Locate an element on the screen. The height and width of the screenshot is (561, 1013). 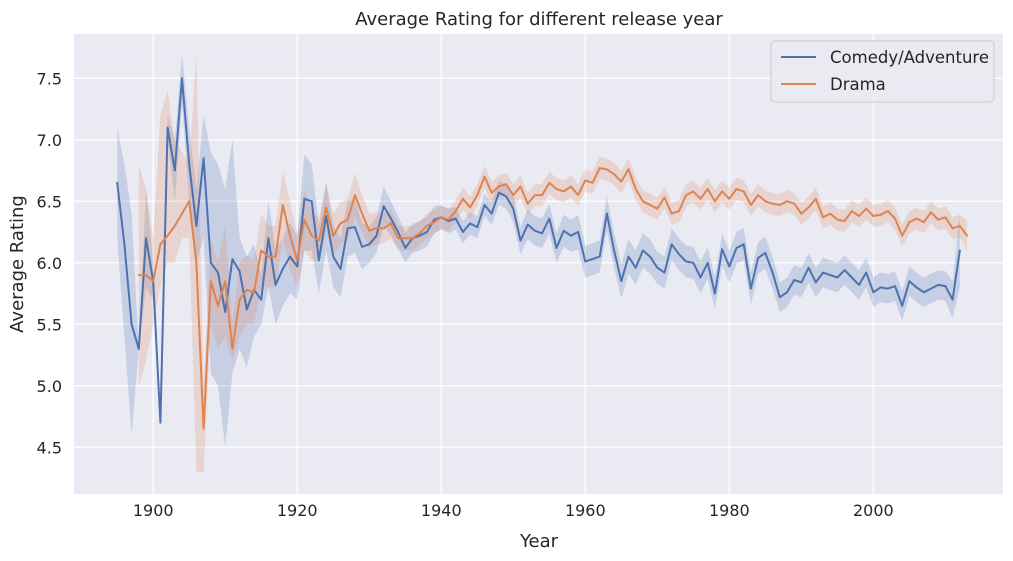
x-tick-label: 1960 is located at coordinates (585, 510).